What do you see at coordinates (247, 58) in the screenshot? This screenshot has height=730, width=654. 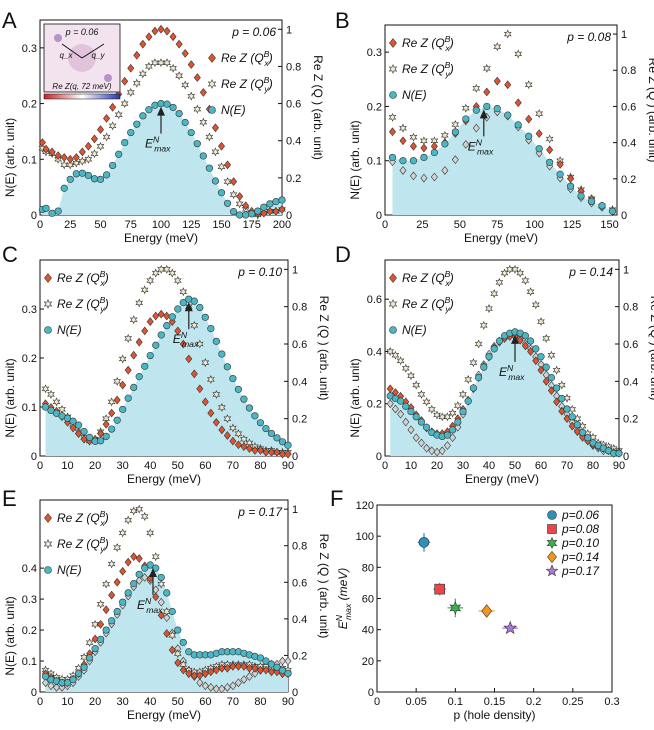 I see `legend-label: Re Z (QB x)` at bounding box center [247, 58].